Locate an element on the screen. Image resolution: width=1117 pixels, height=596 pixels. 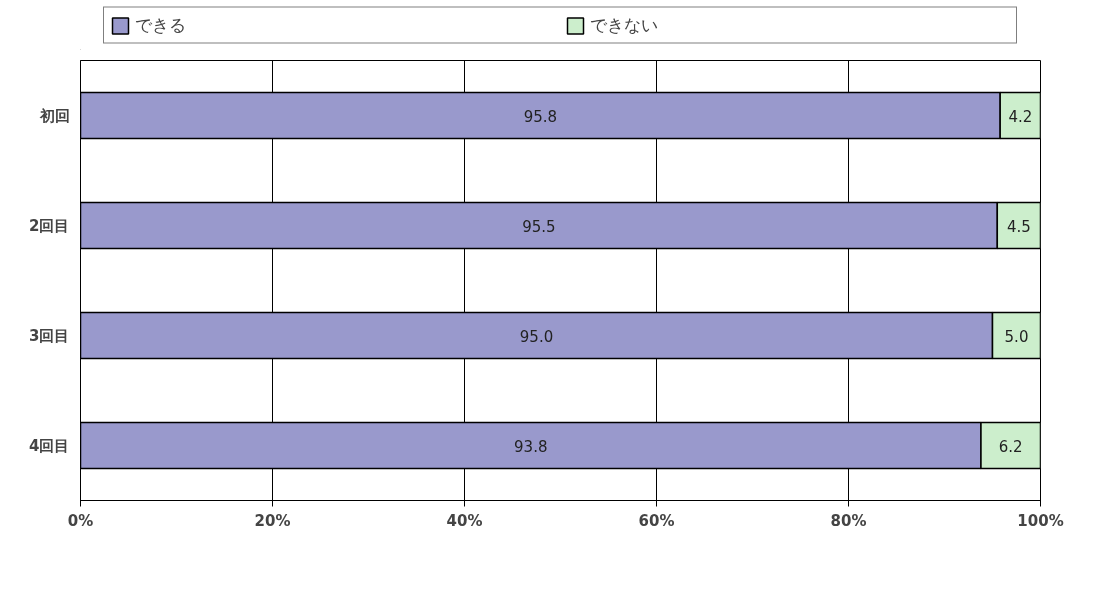
data-label: 5.0 is located at coordinates (1016, 336).